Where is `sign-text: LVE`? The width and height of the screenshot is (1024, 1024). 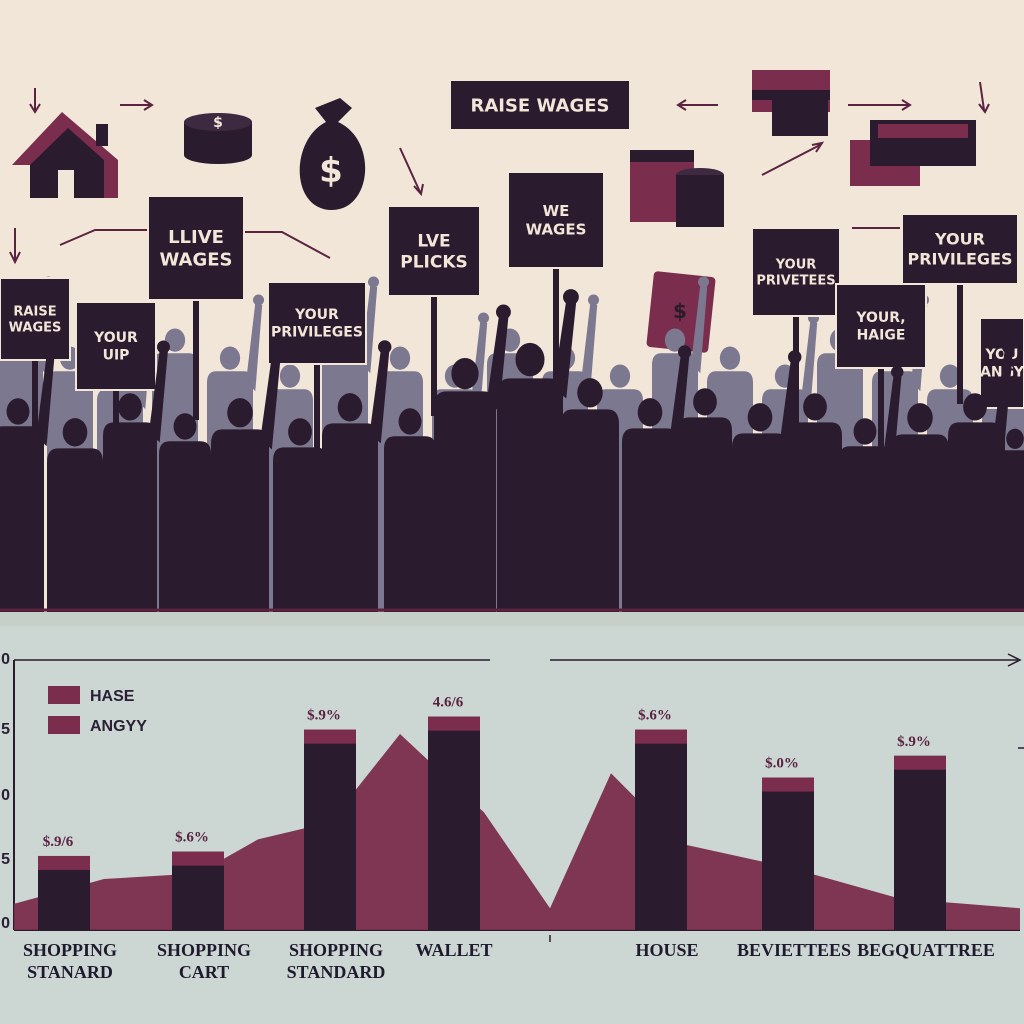 sign-text: LVE is located at coordinates (433, 241).